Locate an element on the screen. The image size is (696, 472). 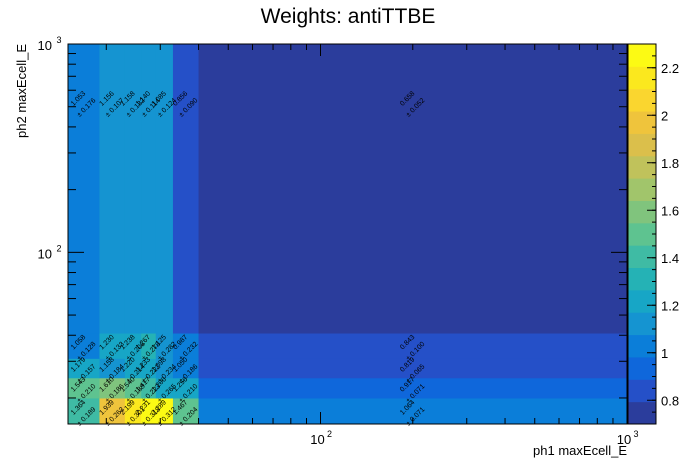
color-palette-axis: 0.8 1 1.2 1.4 1.6 1.8 2 2.2 is located at coordinates (663, 234).